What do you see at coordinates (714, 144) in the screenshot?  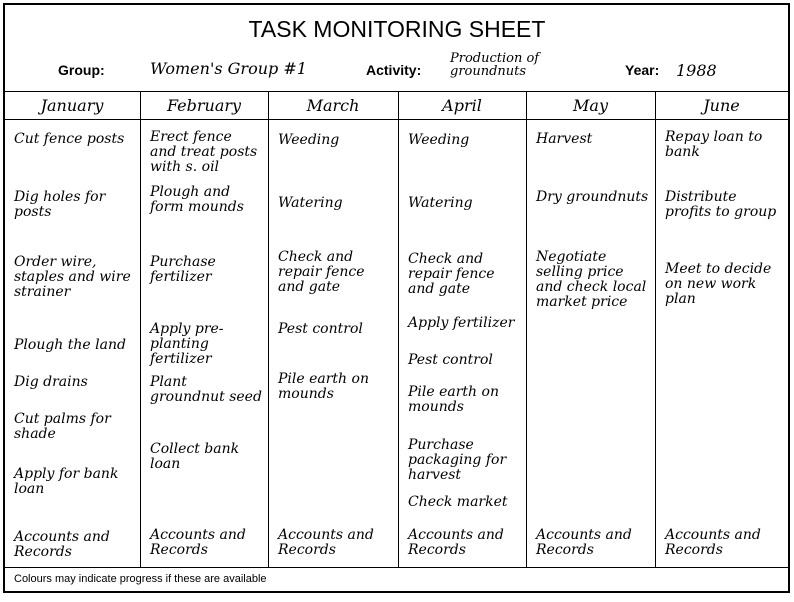 I see `task-entry: Repay loan to bank` at bounding box center [714, 144].